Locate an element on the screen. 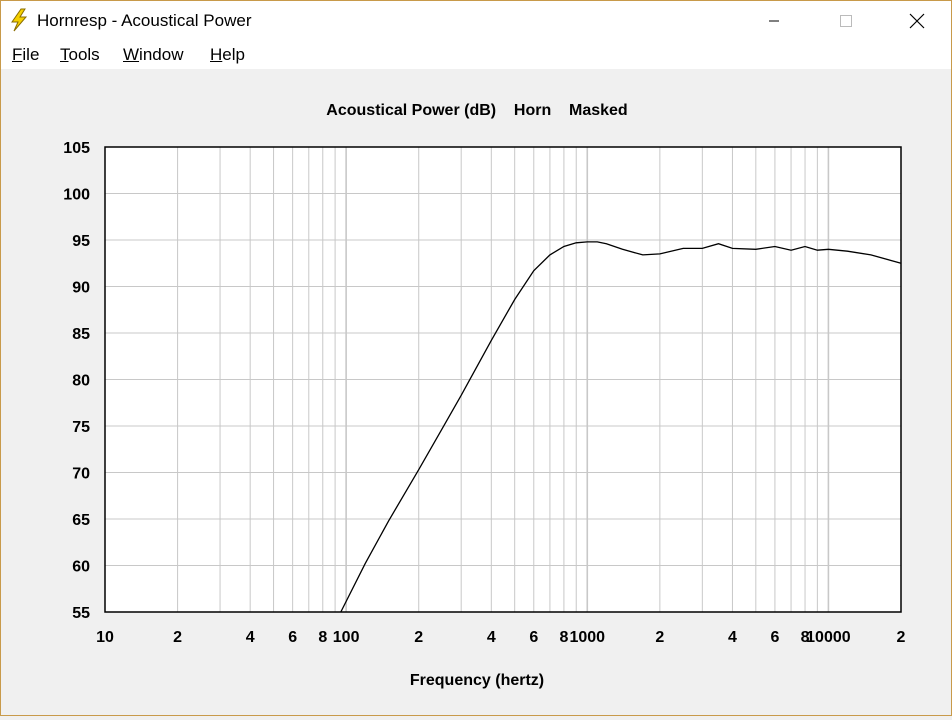 Image resolution: width=952 pixels, height=720 pixels. menu-window-rest: indow is located at coordinates (161, 54).